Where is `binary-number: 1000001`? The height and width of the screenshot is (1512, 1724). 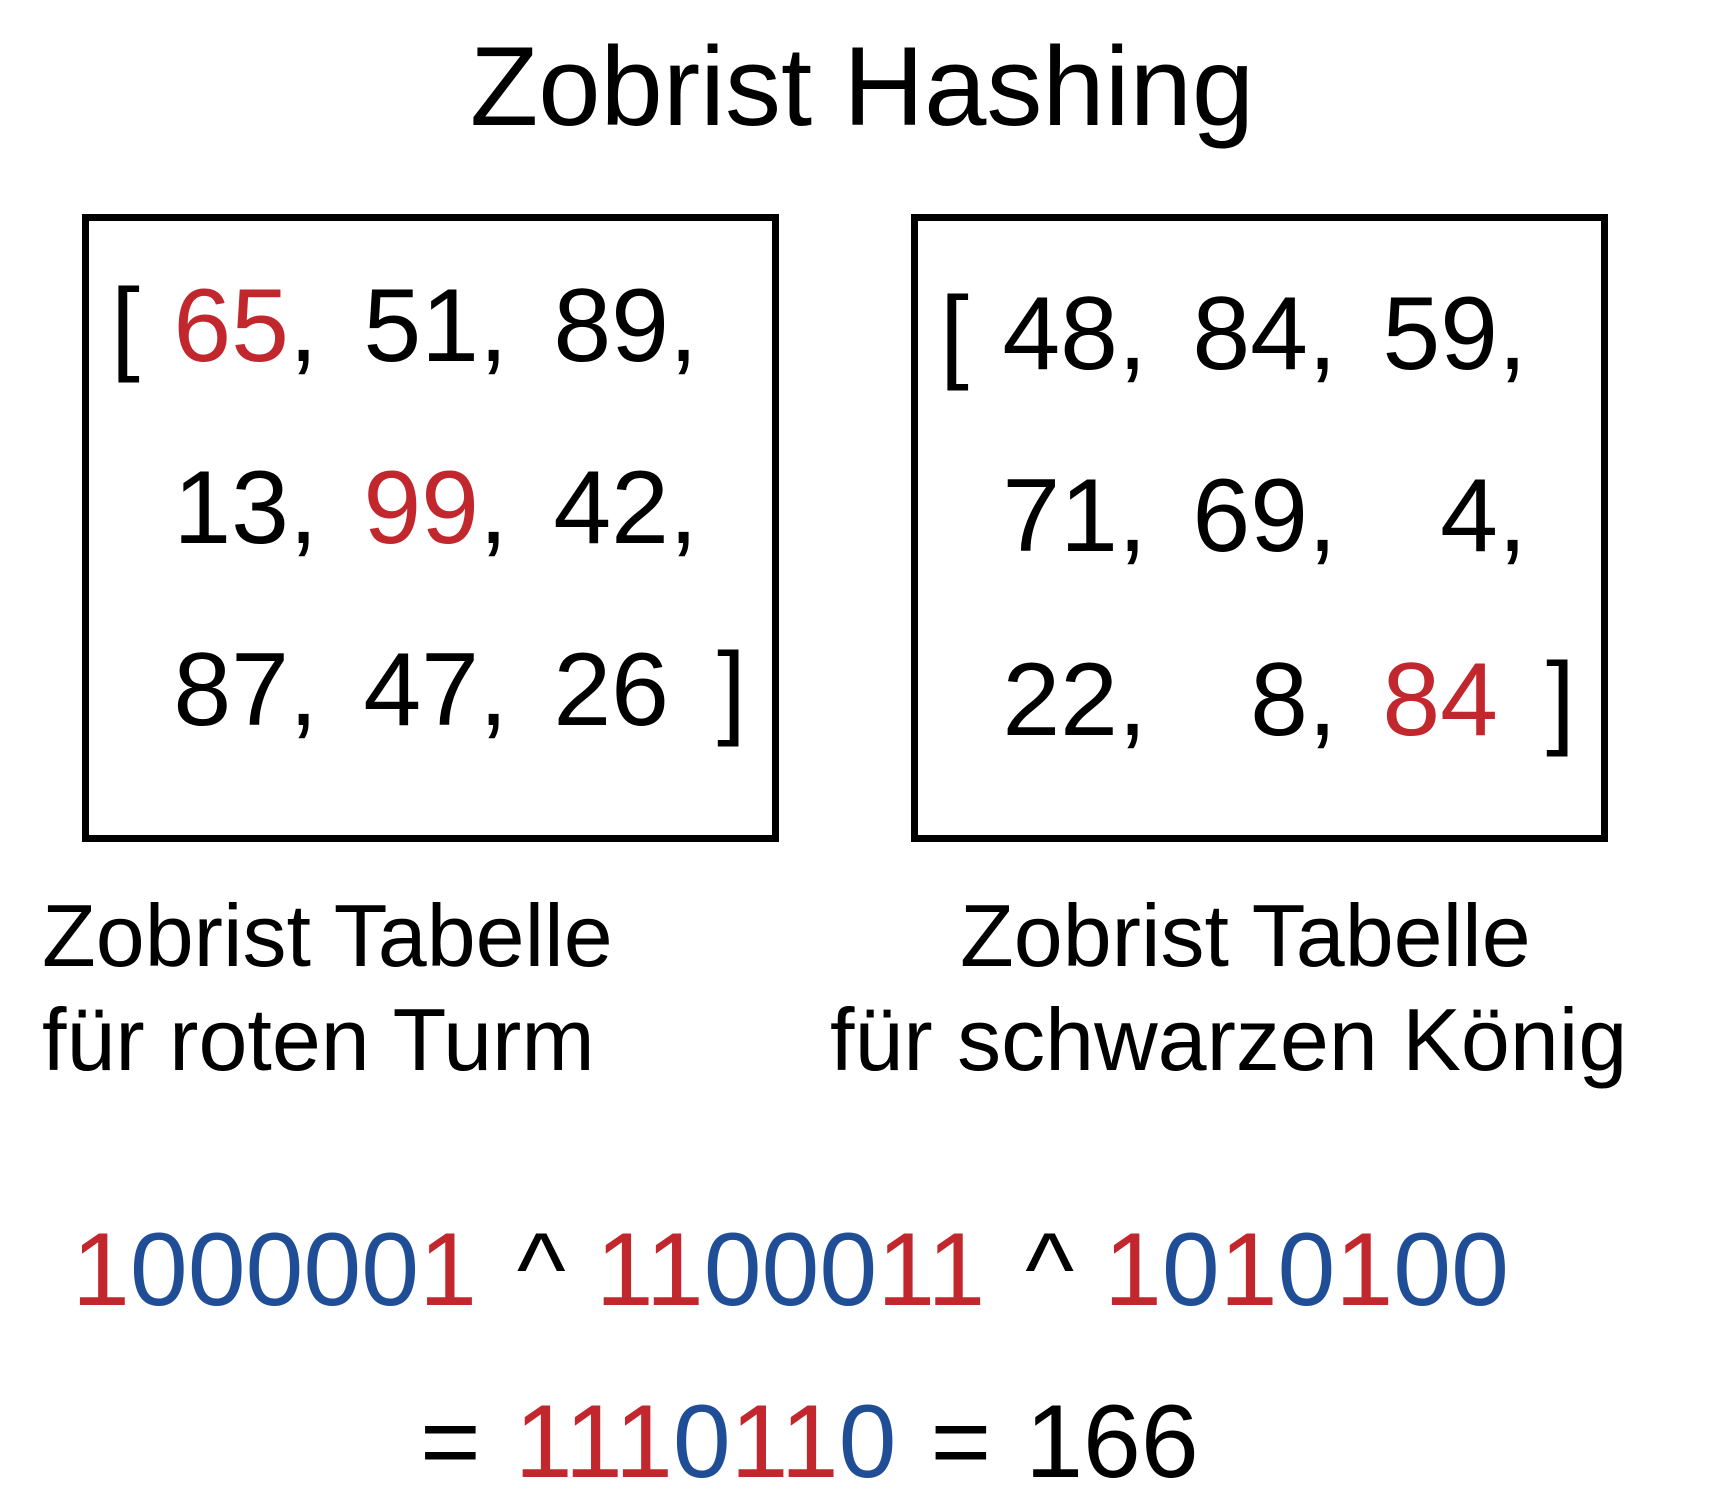
binary-number: 1000001 is located at coordinates (274, 1270).